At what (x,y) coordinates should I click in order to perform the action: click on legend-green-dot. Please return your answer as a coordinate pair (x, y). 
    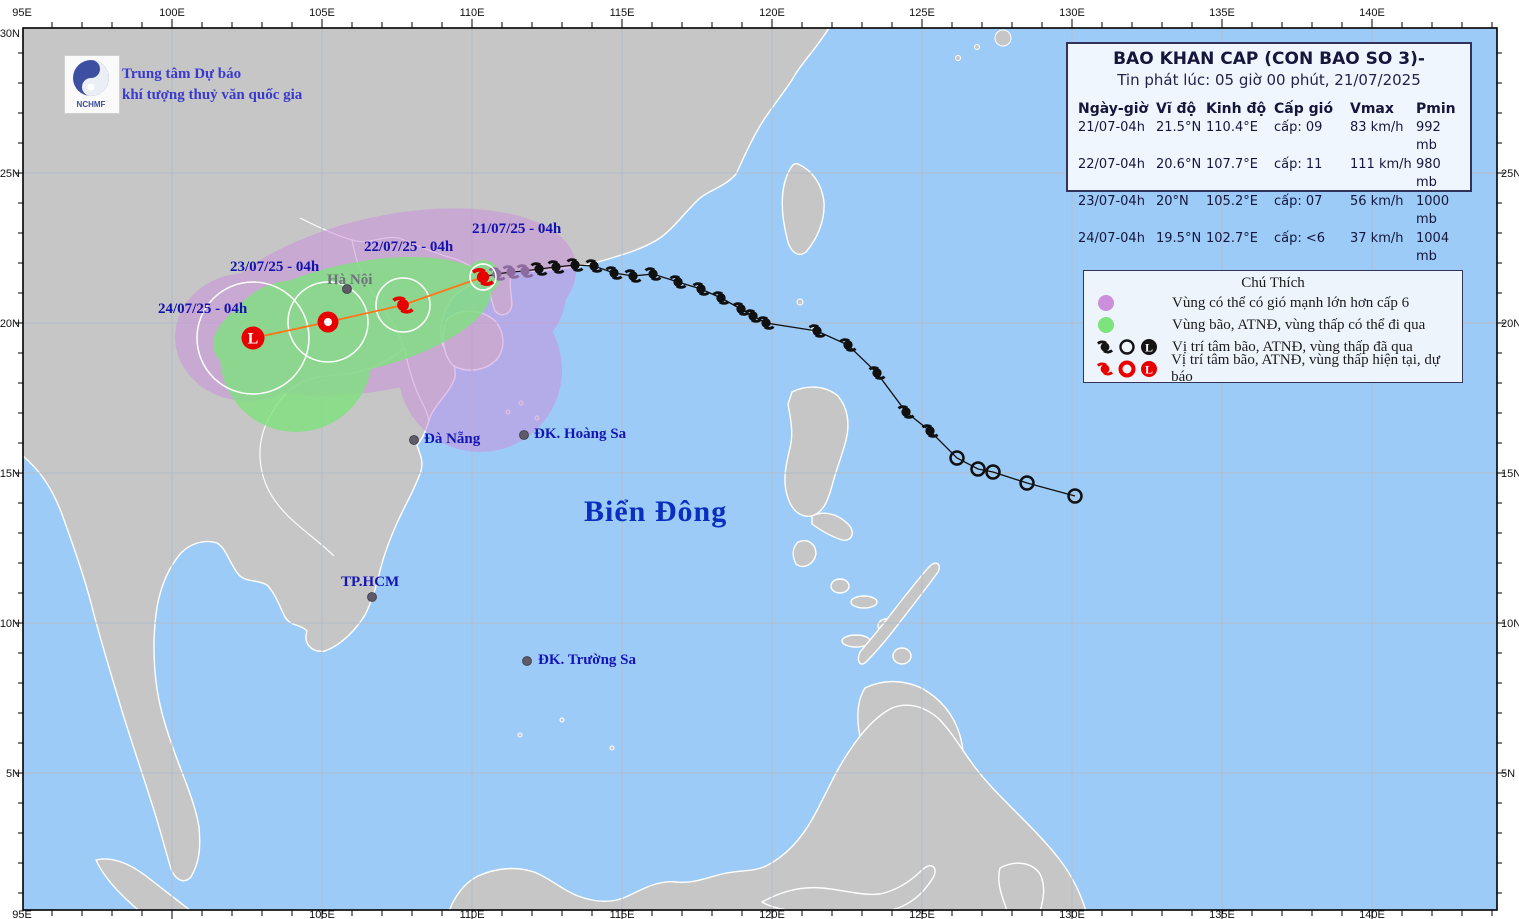
    Looking at the image, I should click on (1106, 325).